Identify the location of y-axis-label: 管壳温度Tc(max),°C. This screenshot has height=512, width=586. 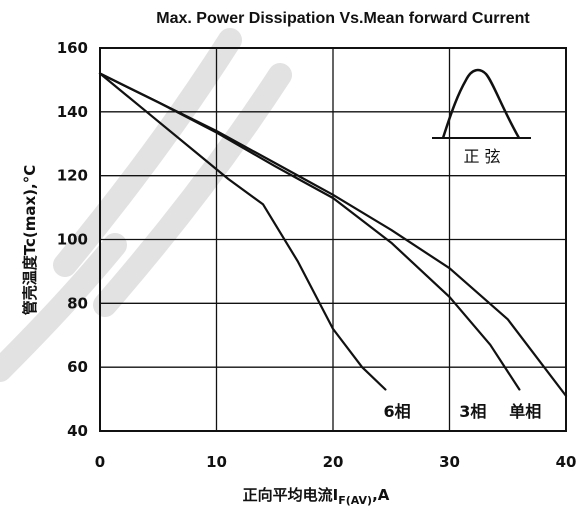
(30, 240).